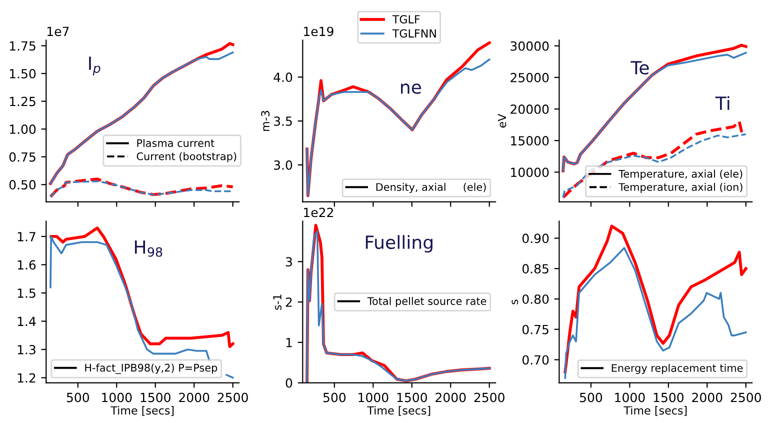 The width and height of the screenshot is (769, 423). Describe the element at coordinates (677, 369) in the screenshot. I see `annotation: Energy replacement time` at that location.